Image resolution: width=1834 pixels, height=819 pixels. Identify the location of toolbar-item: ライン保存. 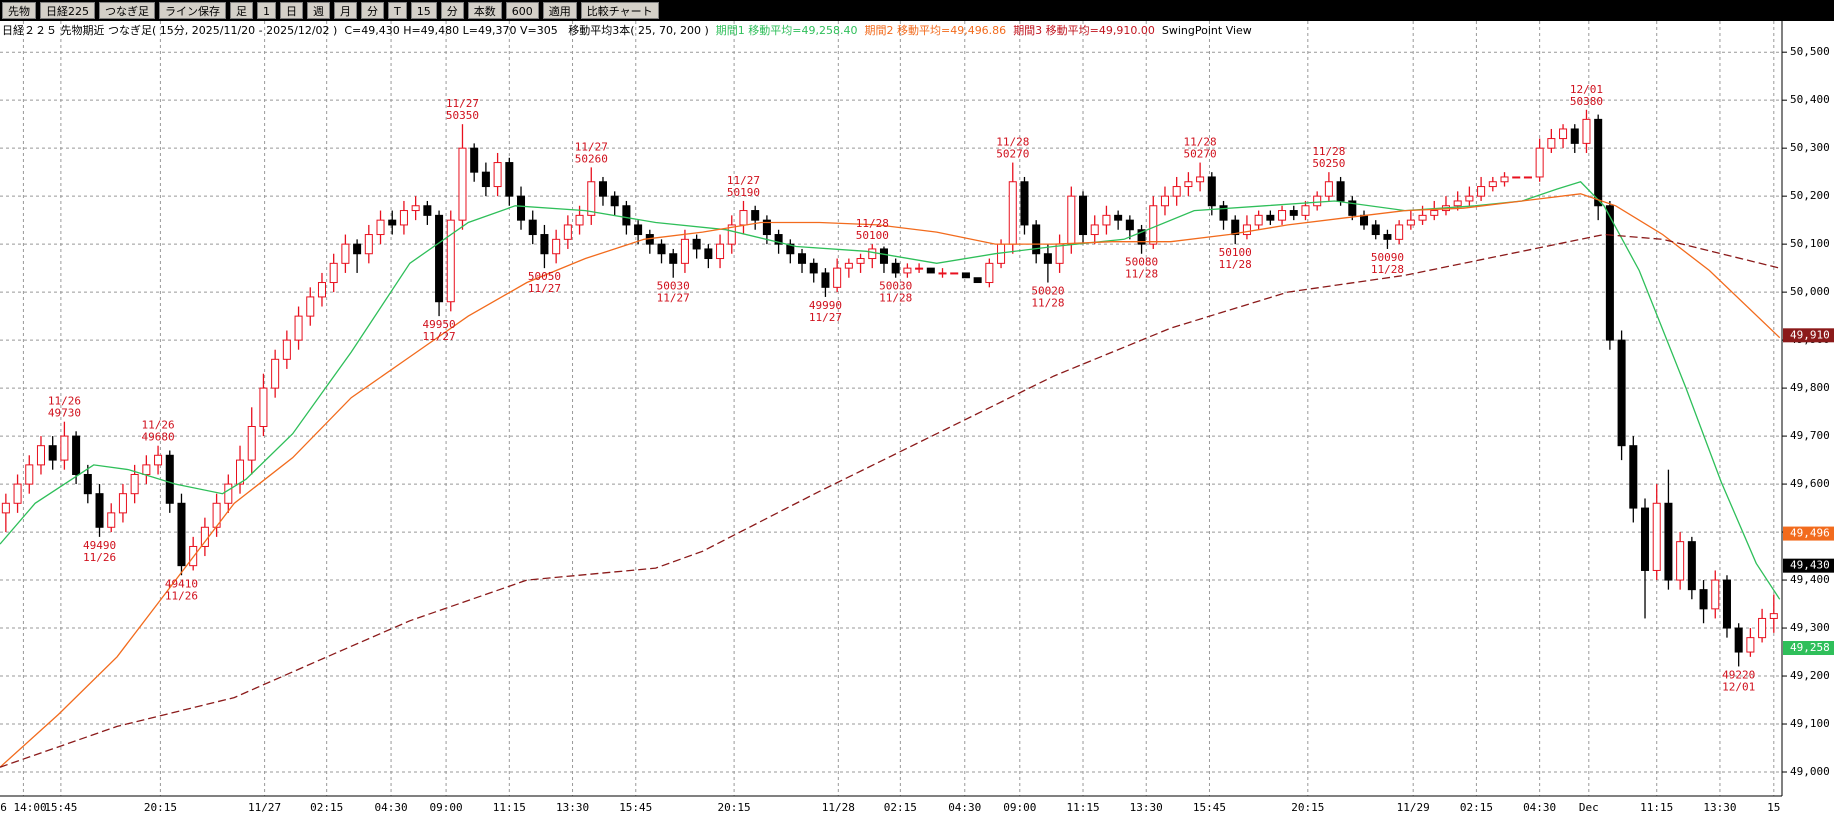
(192, 10).